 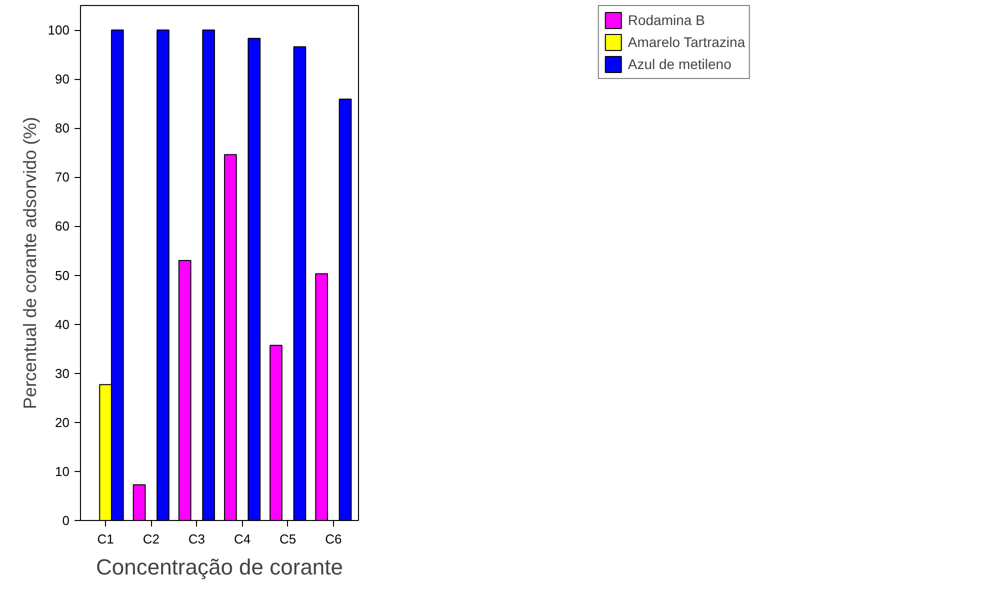 What do you see at coordinates (62, 324) in the screenshot?
I see `y-tick-label: 40` at bounding box center [62, 324].